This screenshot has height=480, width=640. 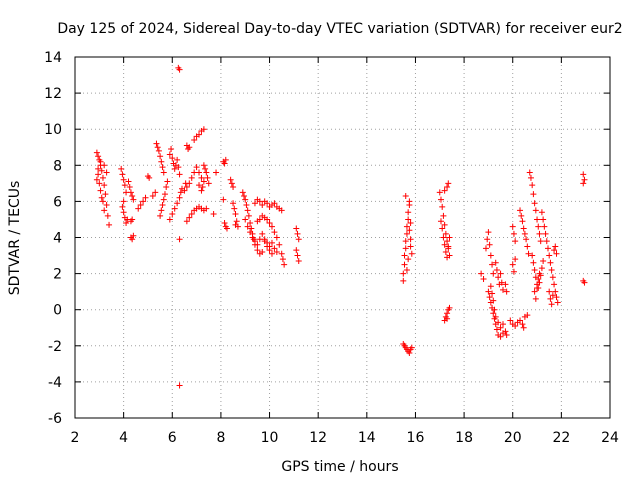 What do you see at coordinates (464, 438) in the screenshot?
I see `x-tick-label: 18` at bounding box center [464, 438].